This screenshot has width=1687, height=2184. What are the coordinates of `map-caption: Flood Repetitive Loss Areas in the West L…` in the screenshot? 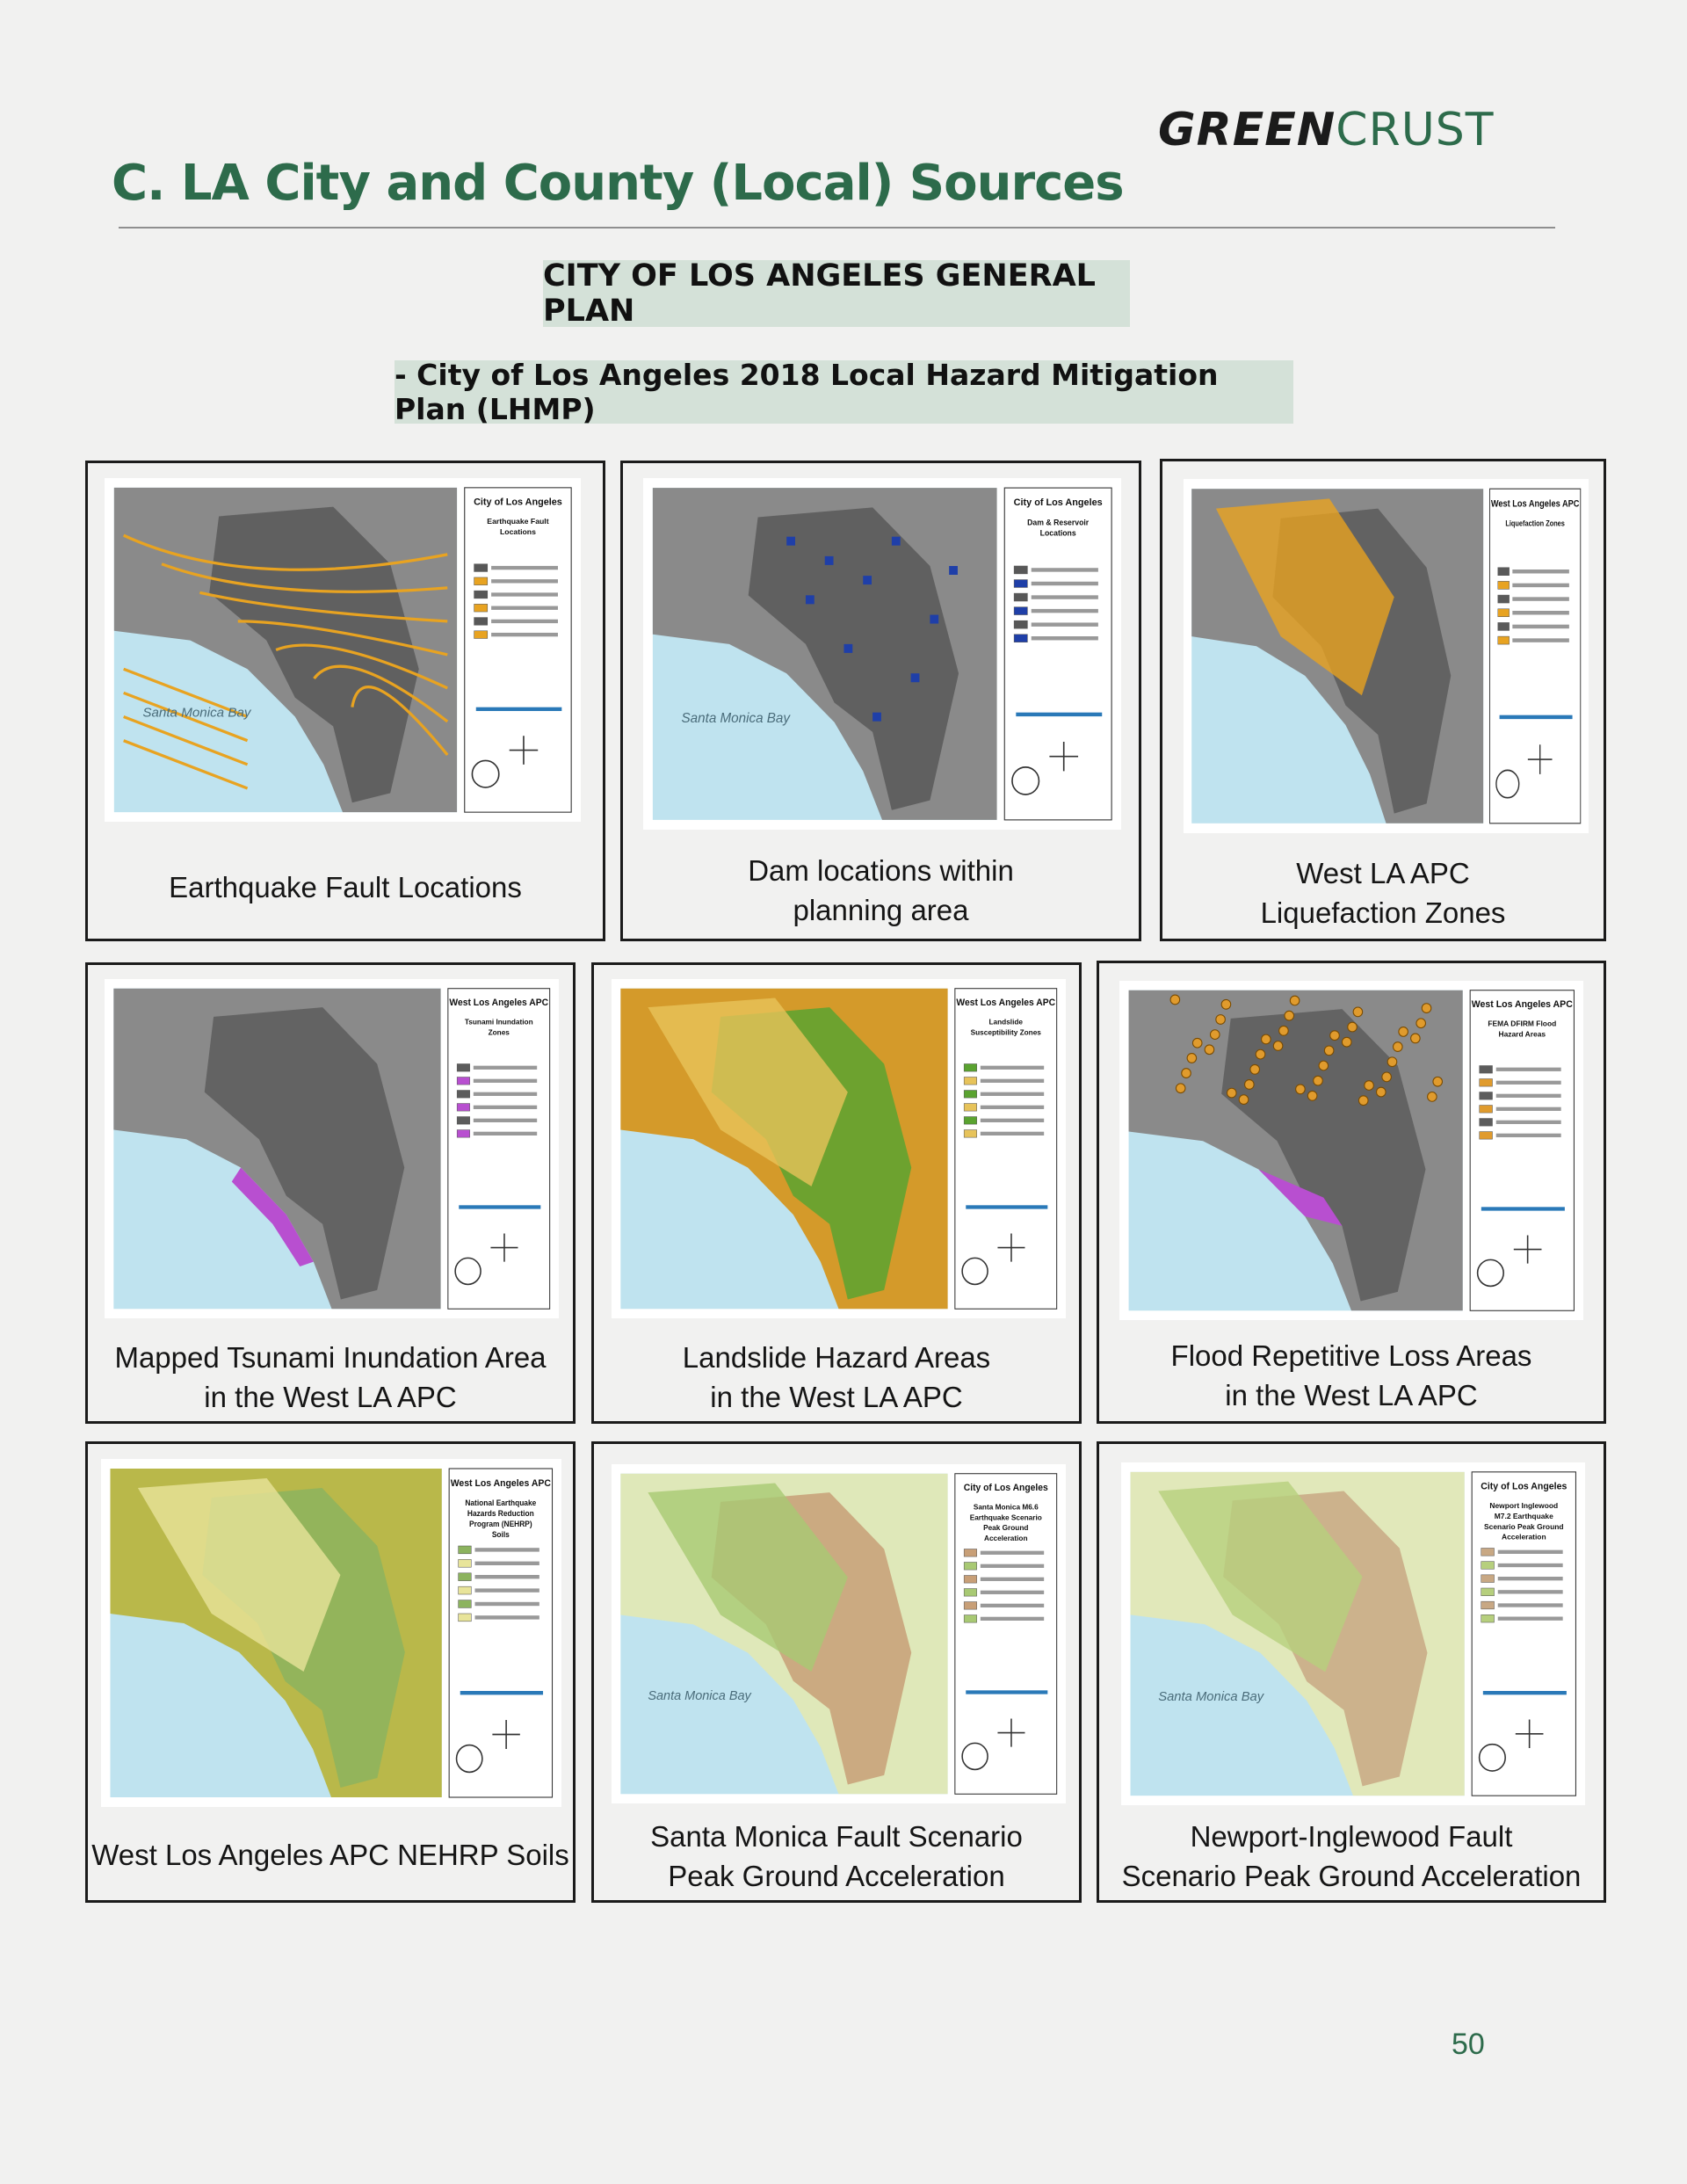 It's located at (1351, 1375).